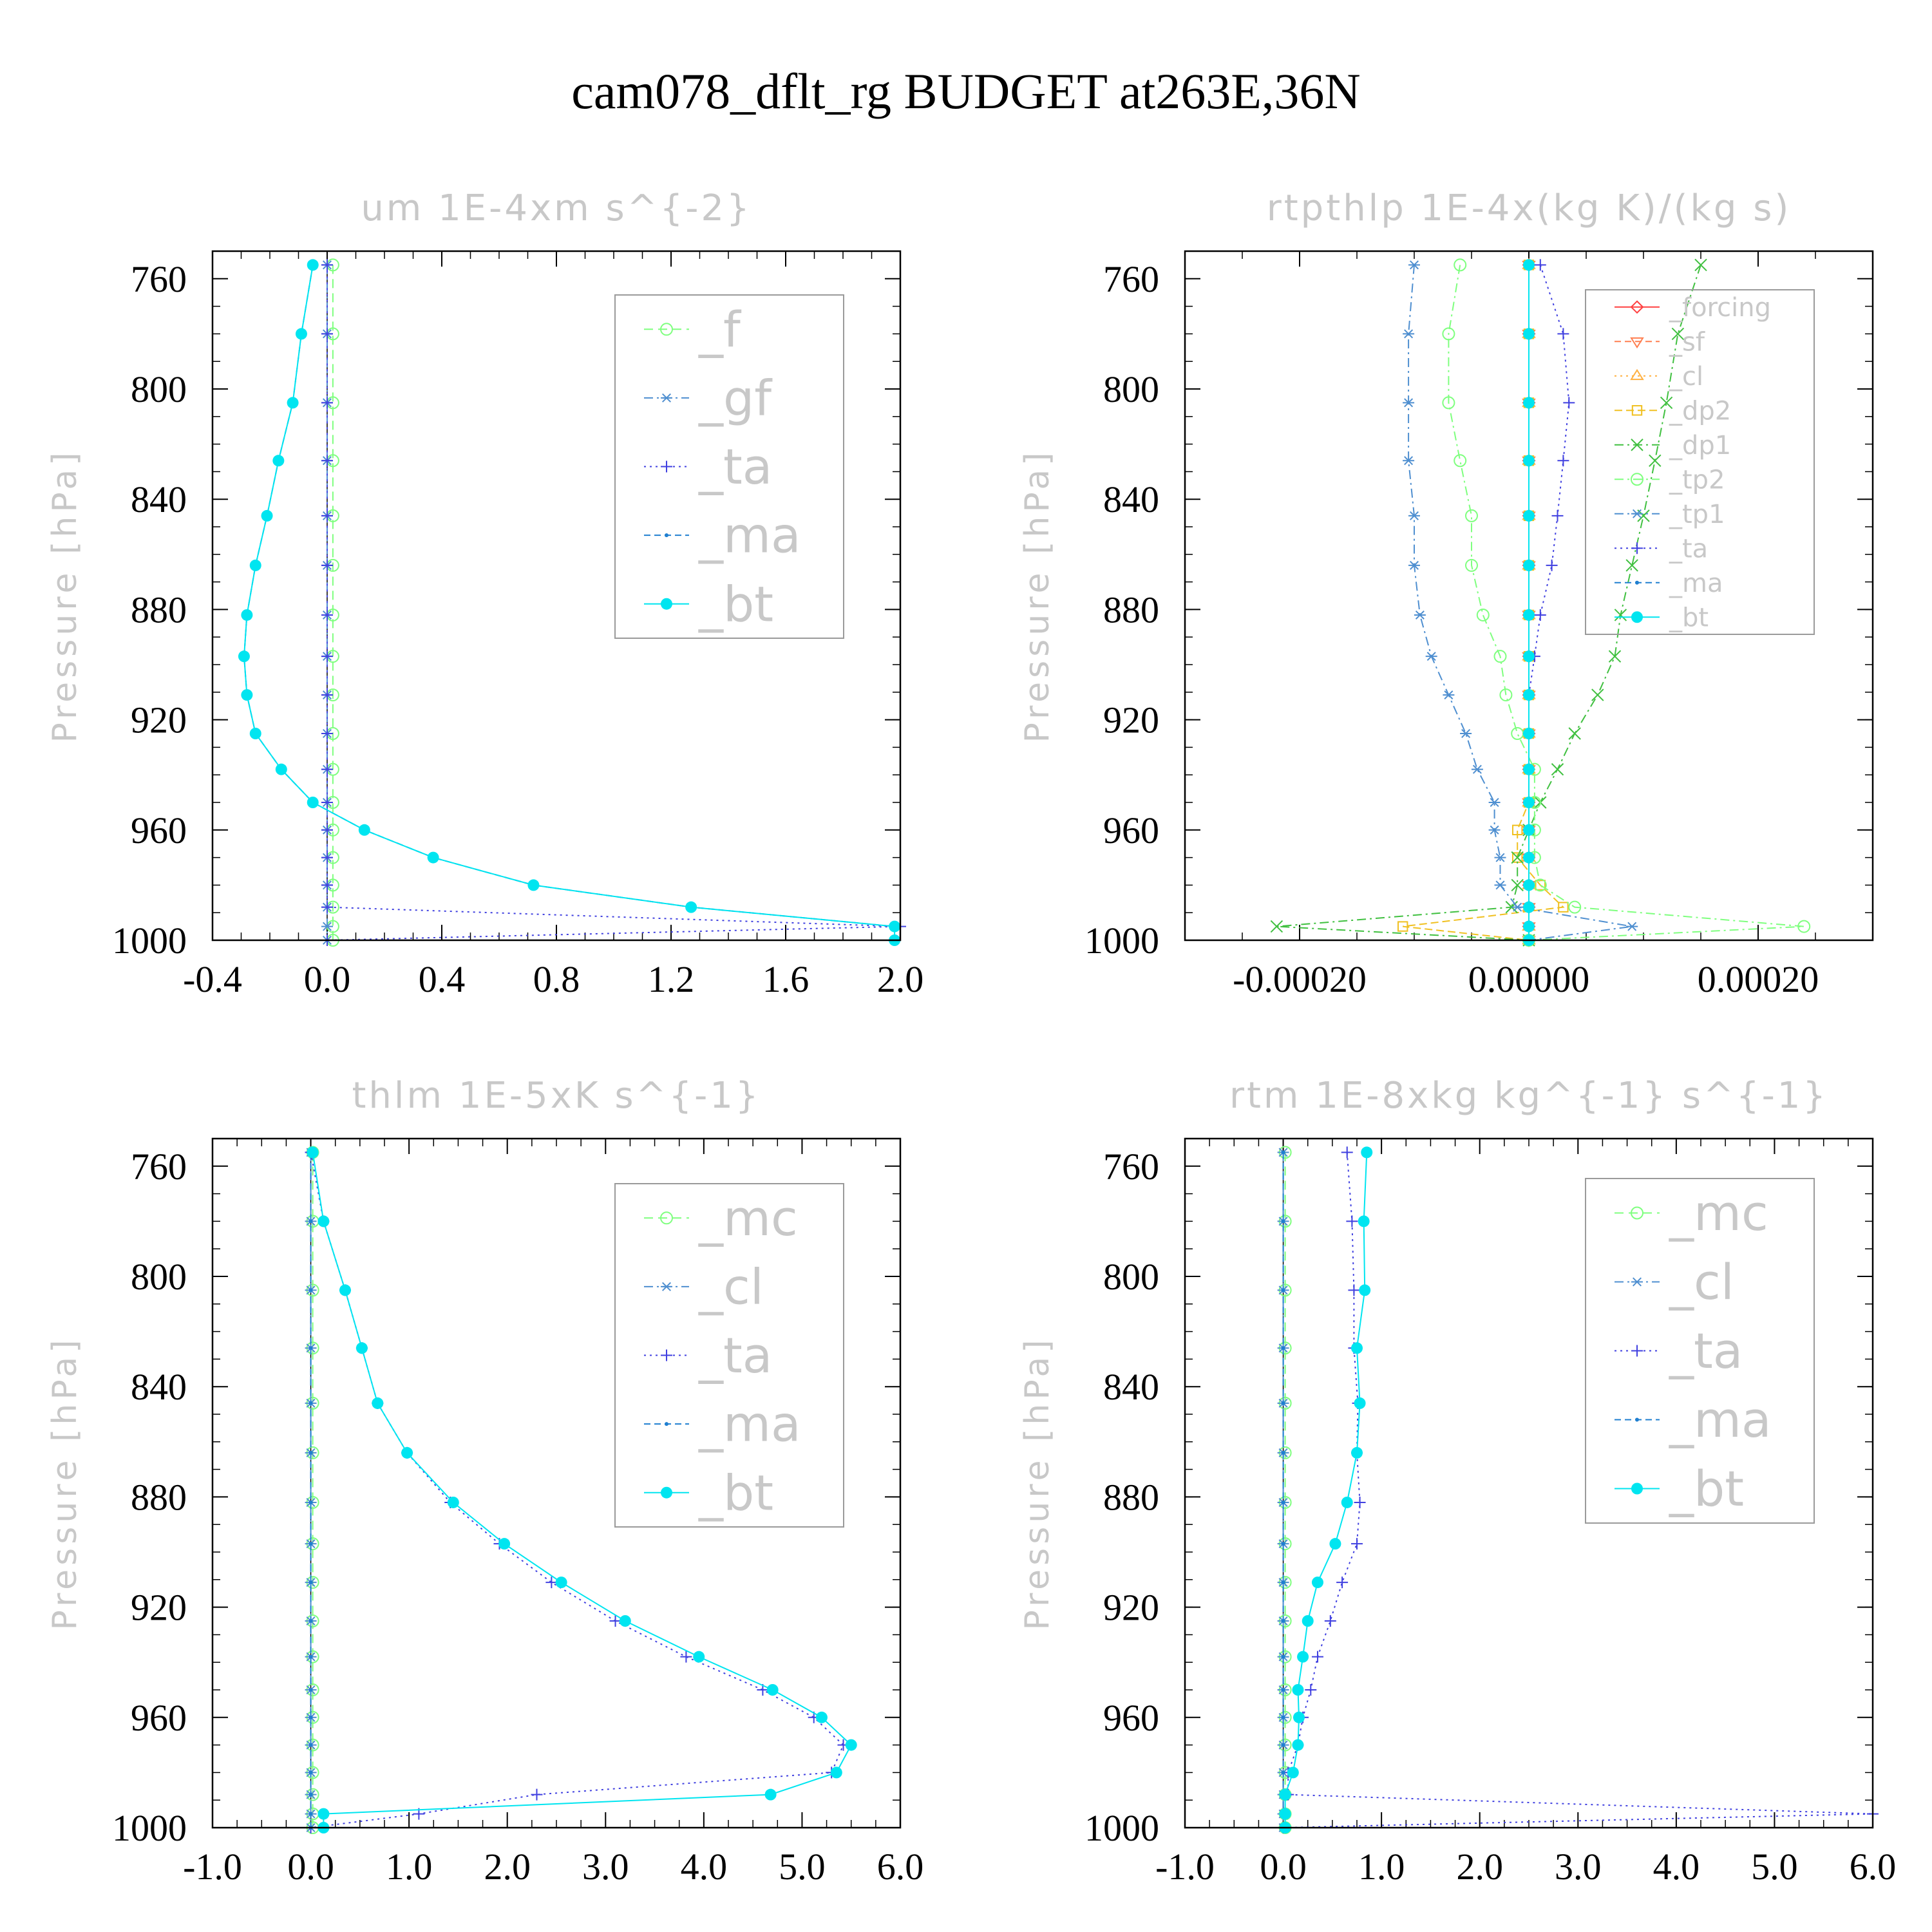  I want to click on legend-label: _dp1, so click(1700, 446).